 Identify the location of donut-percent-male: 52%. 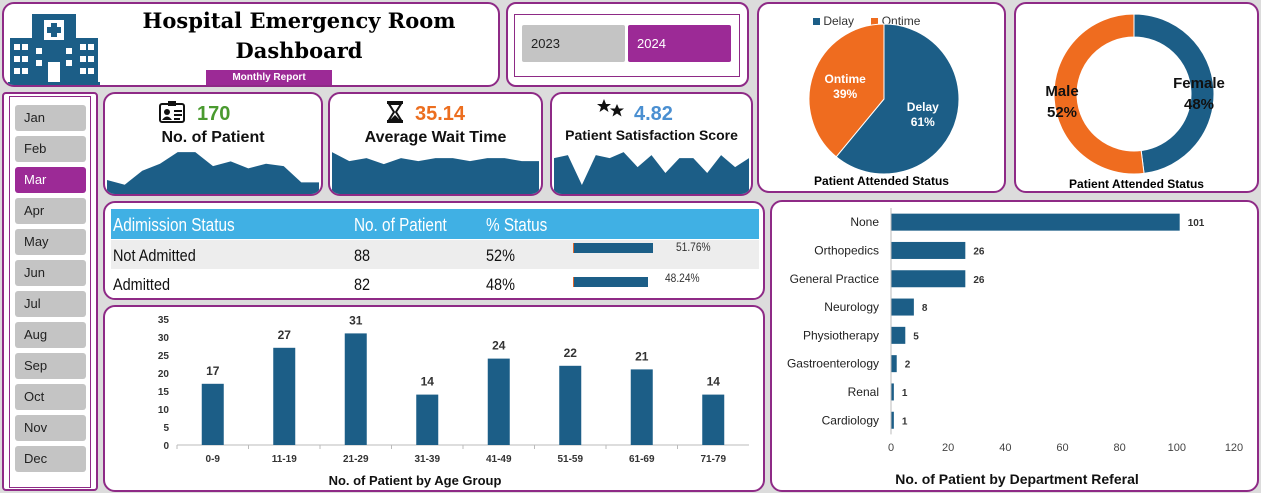
(1062, 112).